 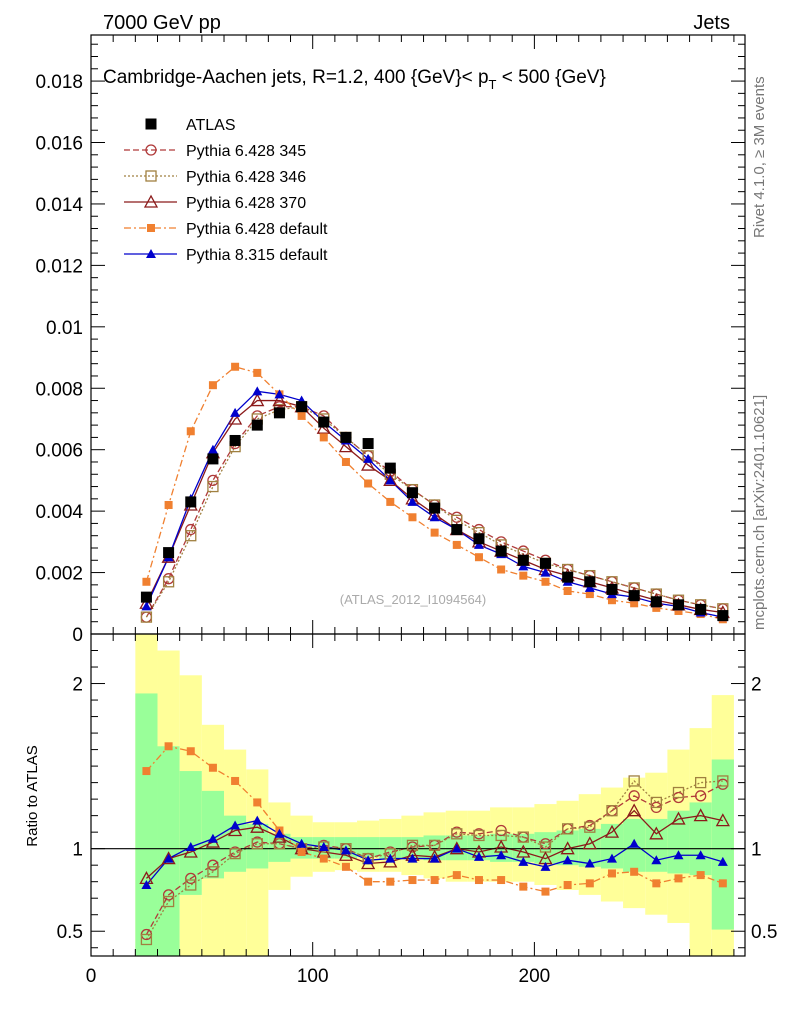 What do you see at coordinates (246, 177) in the screenshot?
I see `legend-label: Pythia 6.428 346` at bounding box center [246, 177].